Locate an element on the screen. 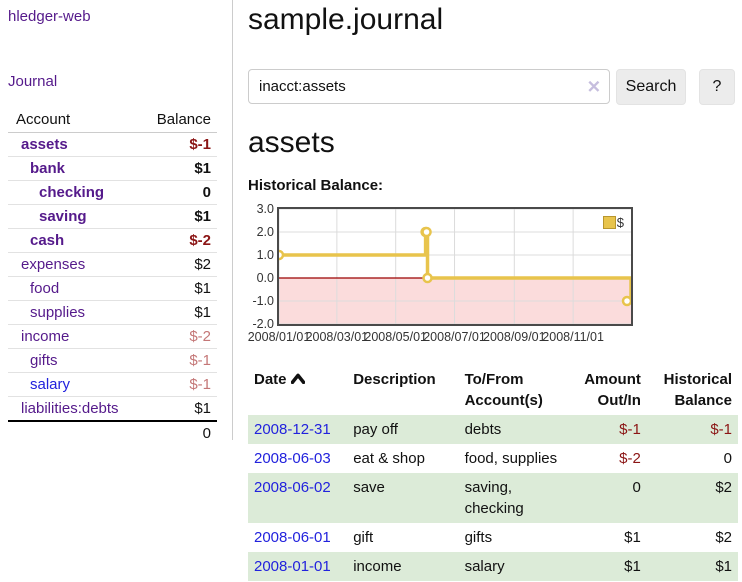 Image resolution: width=742 pixels, height=582 pixels. accounts-total-row: 0 is located at coordinates (112, 432).